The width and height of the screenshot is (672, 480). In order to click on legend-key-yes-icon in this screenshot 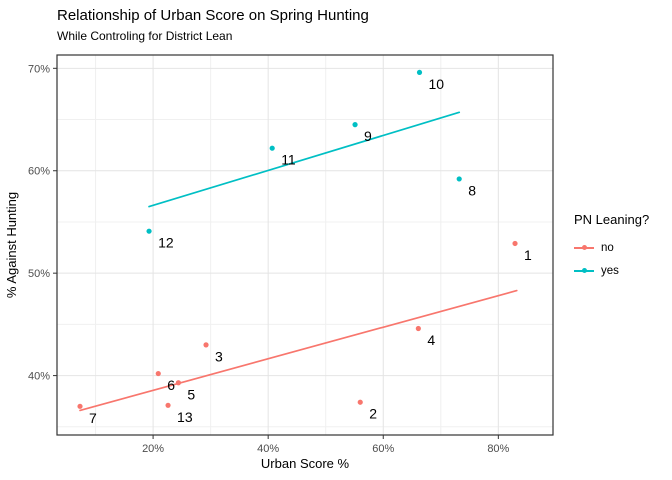, I will do `click(584, 271)`.